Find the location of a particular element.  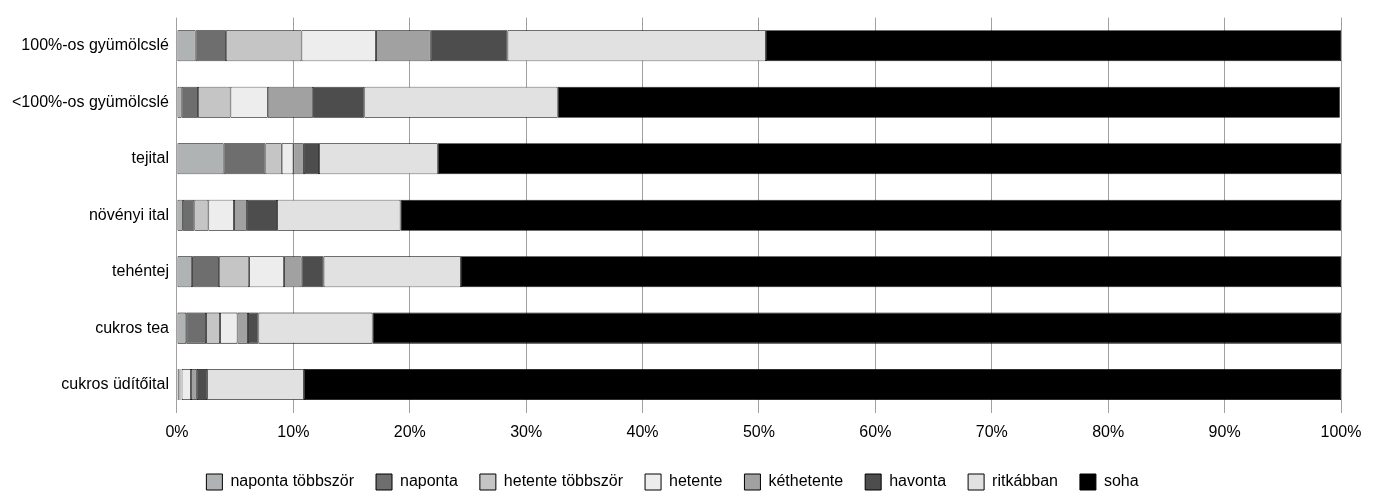

legend-label: naponta is located at coordinates (429, 481).